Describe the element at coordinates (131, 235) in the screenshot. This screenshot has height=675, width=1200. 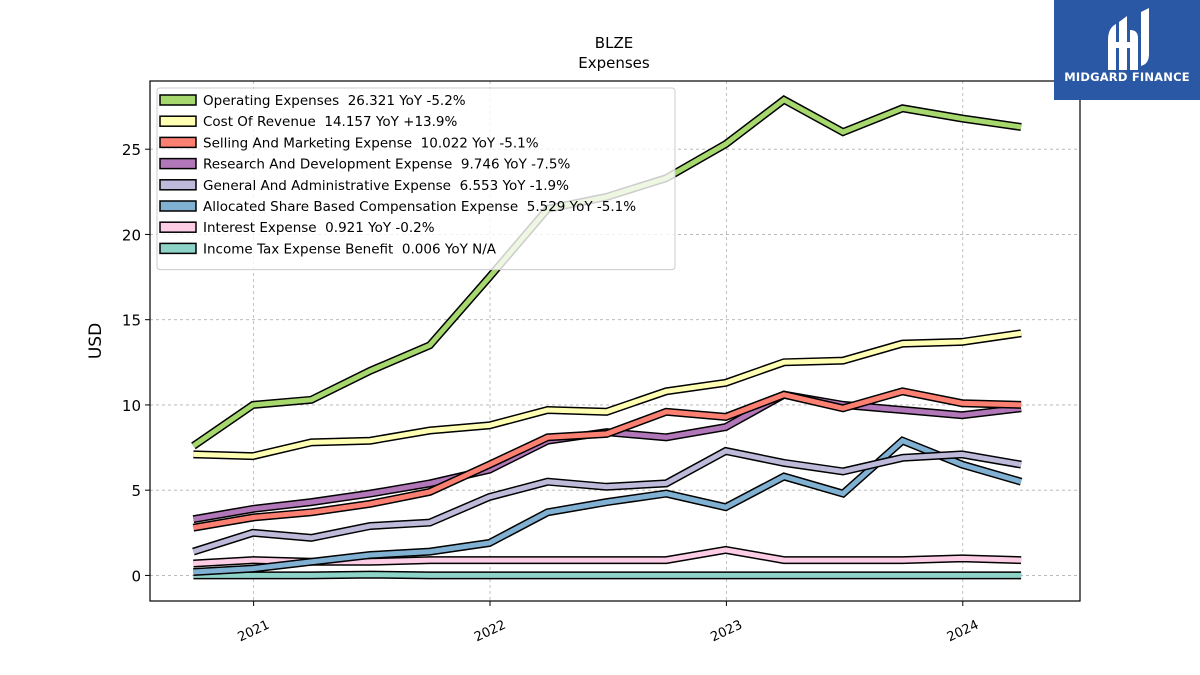
I see `y-tick-label: 20` at that location.